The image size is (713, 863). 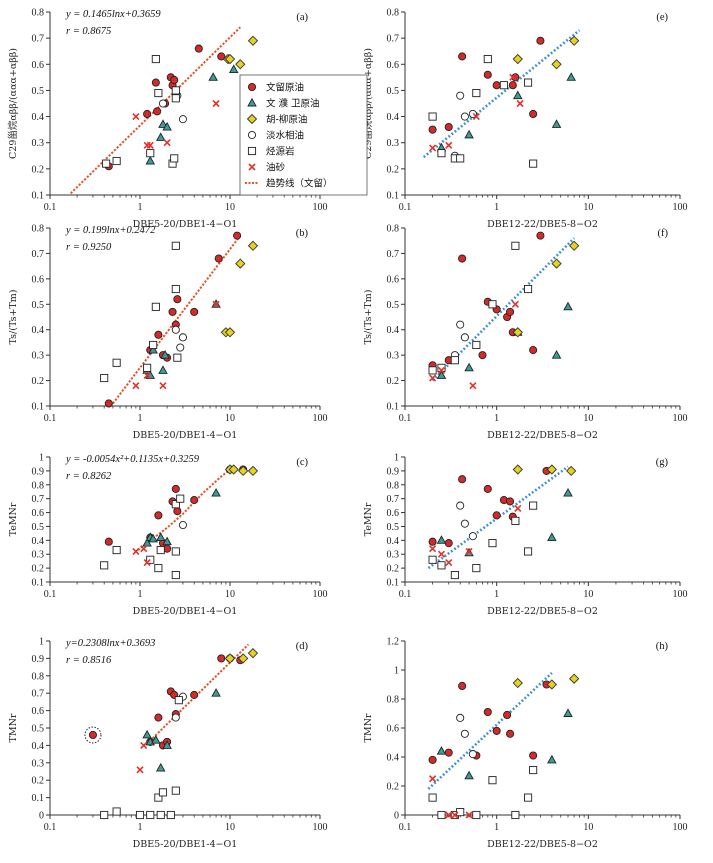 What do you see at coordinates (286, 120) in the screenshot?
I see `legend-label: 胡-柳原油` at bounding box center [286, 120].